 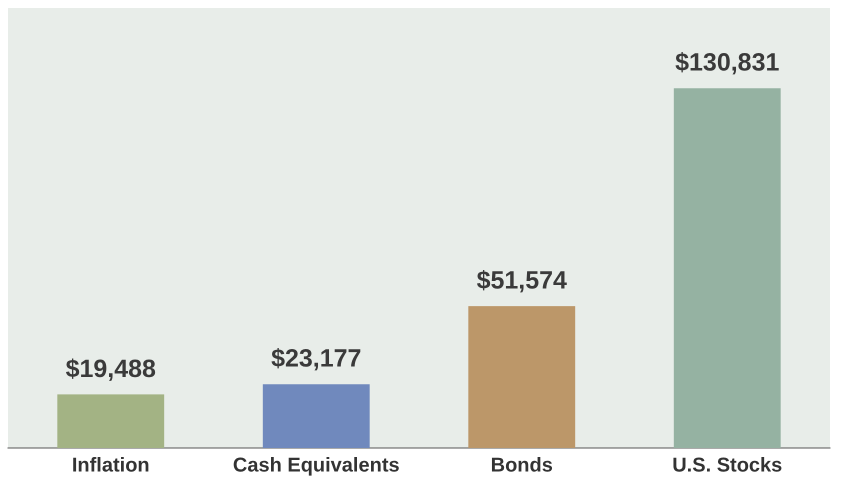 What do you see at coordinates (727, 62) in the screenshot?
I see `data-label: $130,831` at bounding box center [727, 62].